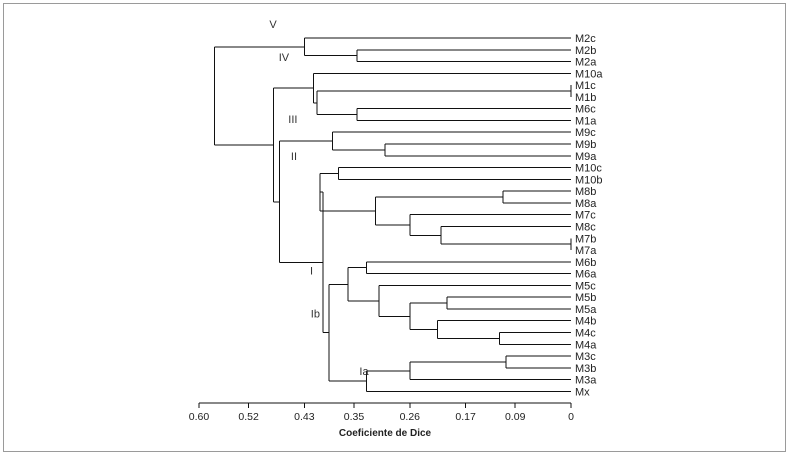 The height and width of the screenshot is (457, 791). What do you see at coordinates (585, 263) in the screenshot?
I see `leaf-label: M6b` at bounding box center [585, 263].